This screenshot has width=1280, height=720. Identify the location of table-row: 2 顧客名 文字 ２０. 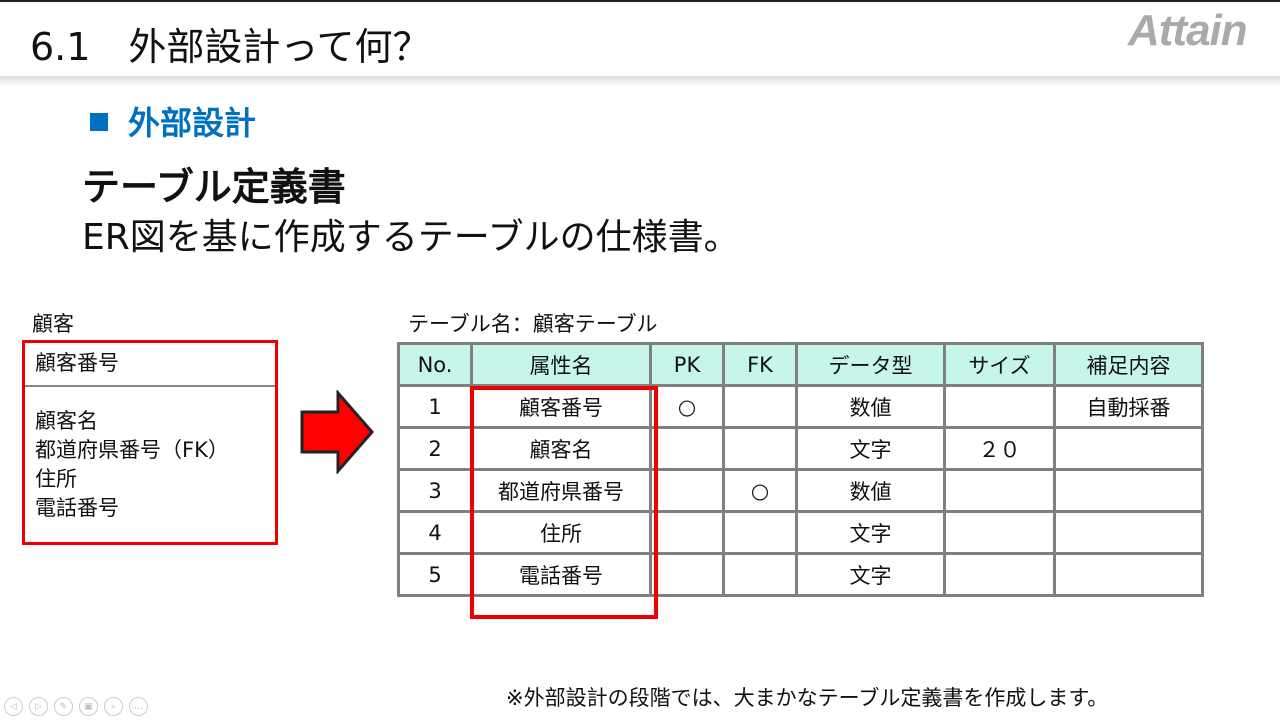
(800, 448).